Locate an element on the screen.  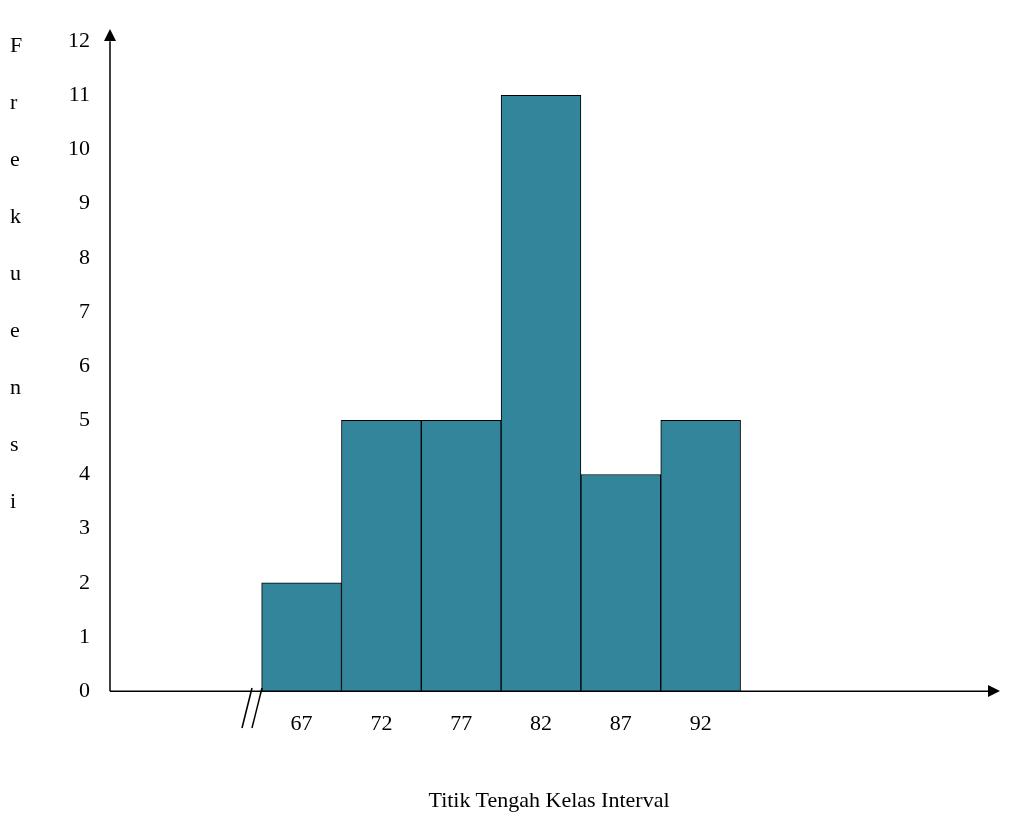
text: Frekuensi is located at coordinates (16, 272).